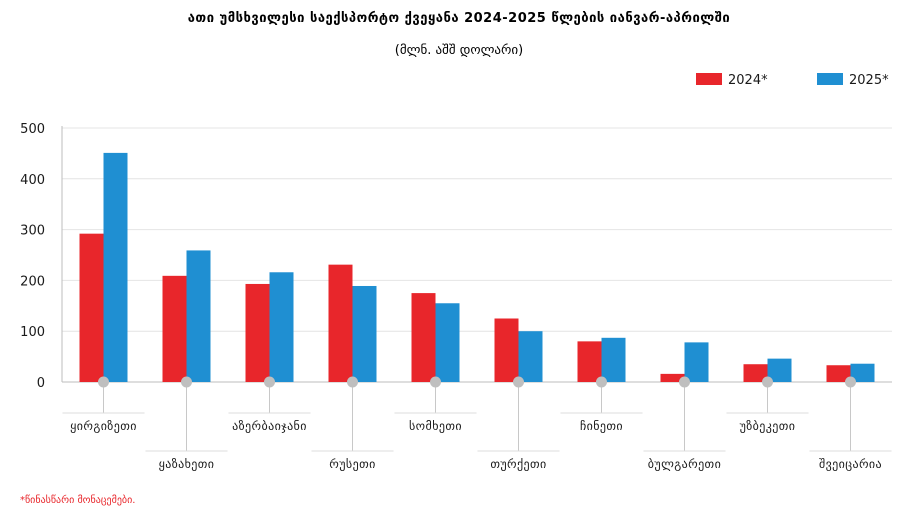  What do you see at coordinates (792, 80) in the screenshot?
I see `legend: 2024* 2025*` at bounding box center [792, 80].